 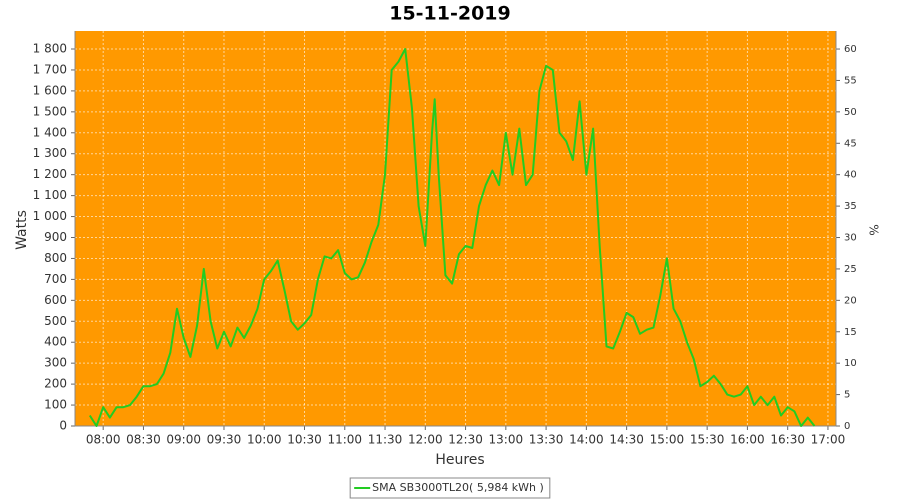 What do you see at coordinates (55, 384) in the screenshot?
I see `y-tick-label: 200` at bounding box center [55, 384].